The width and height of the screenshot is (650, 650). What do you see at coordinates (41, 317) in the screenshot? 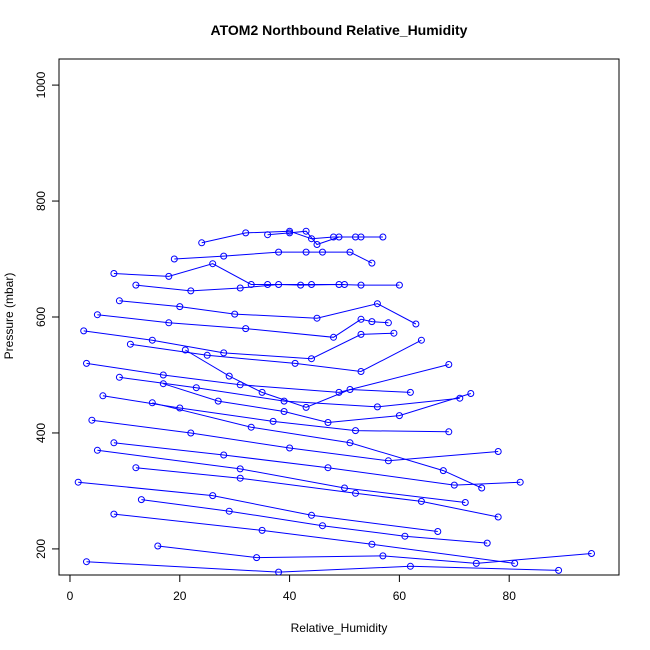
I see `y-tick-label: 600` at bounding box center [41, 317].